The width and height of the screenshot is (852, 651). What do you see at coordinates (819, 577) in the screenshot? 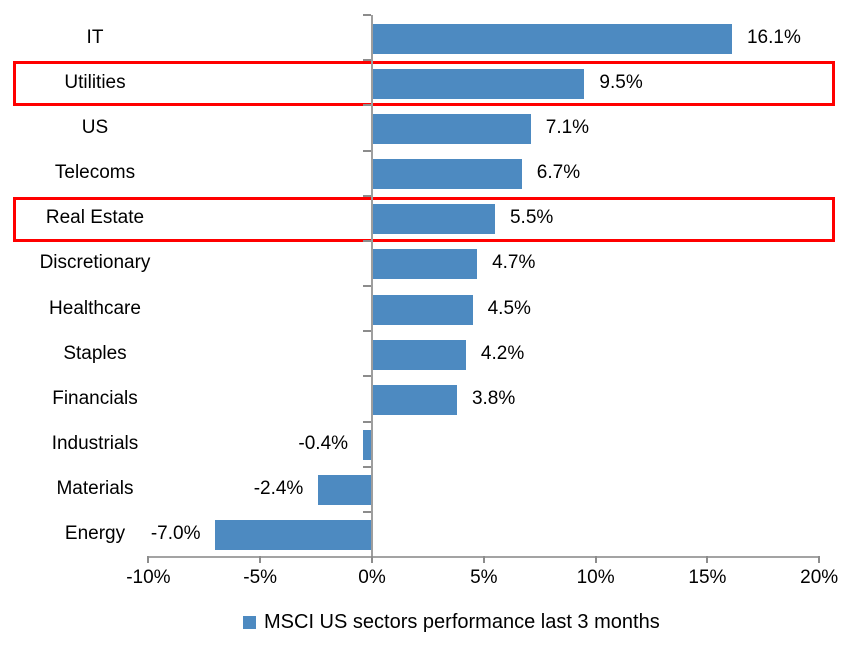
I see `x-axis-tick-label: 20%` at bounding box center [819, 577].